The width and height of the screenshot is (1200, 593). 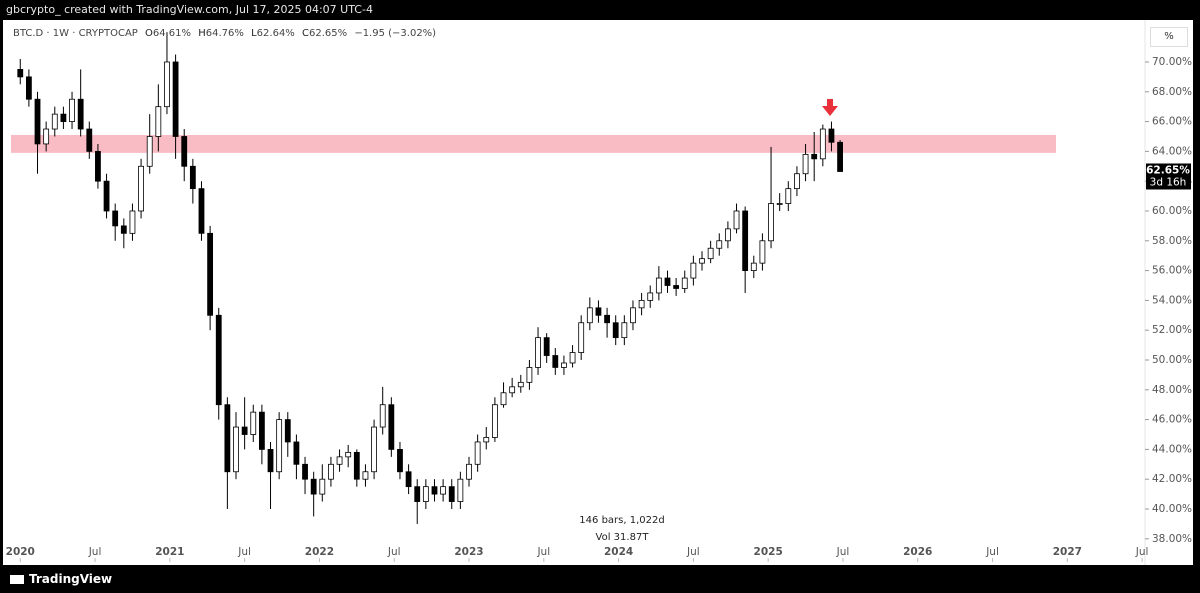 What do you see at coordinates (1172, 420) in the screenshot?
I see `y-tick-label: 46.00%` at bounding box center [1172, 420].